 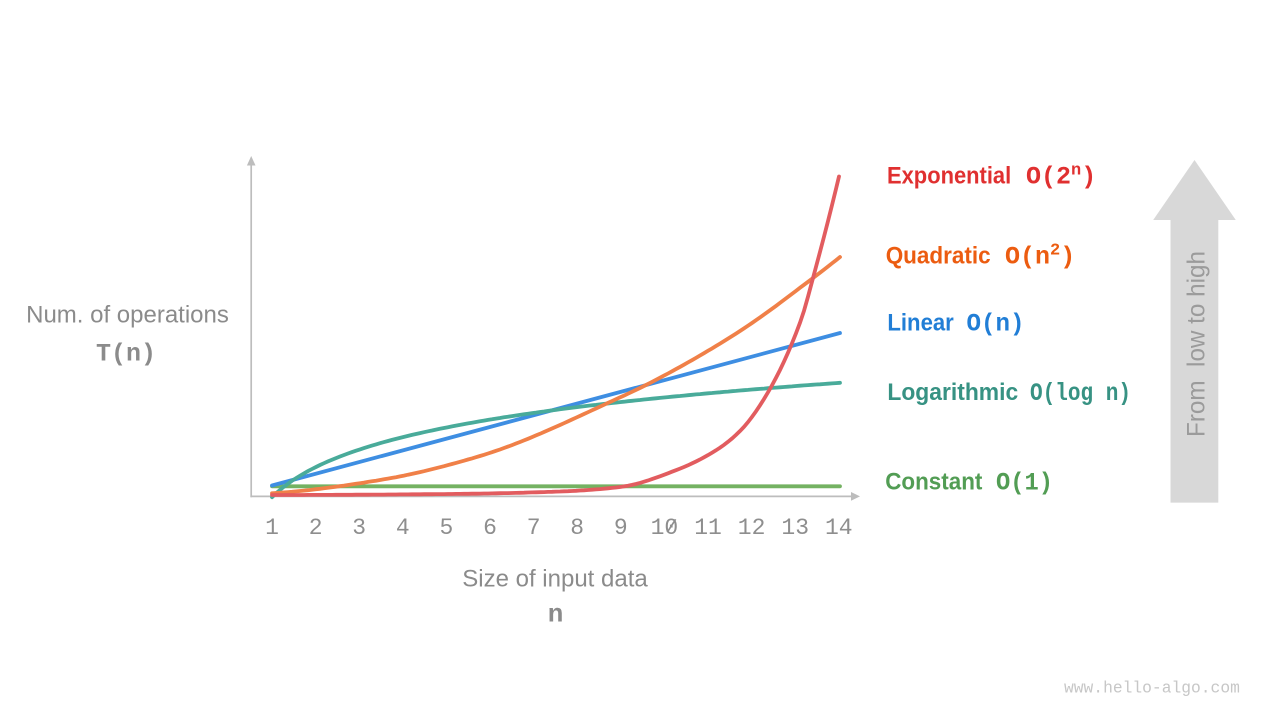 What do you see at coordinates (403, 528) in the screenshot?
I see `svg-text: 4` at bounding box center [403, 528].